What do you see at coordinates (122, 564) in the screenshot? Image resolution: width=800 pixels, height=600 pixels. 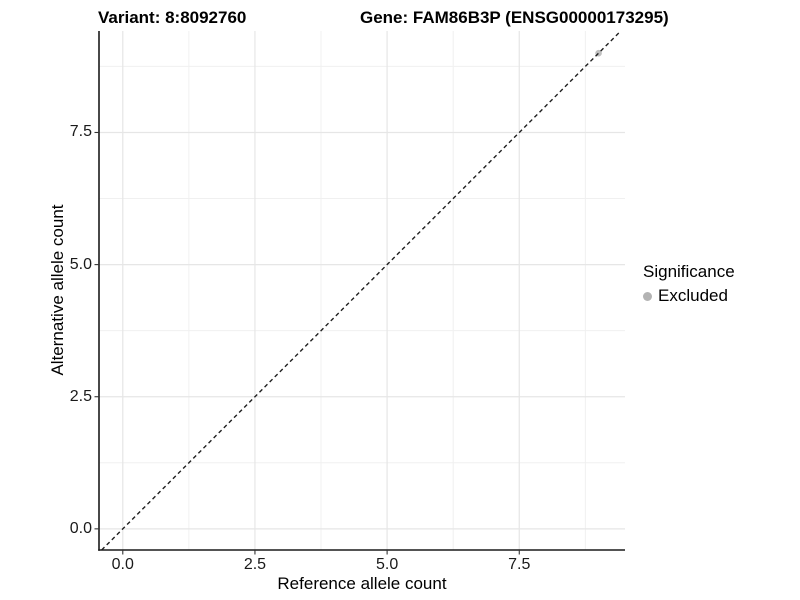 I see `x-tick-label: 0.0` at bounding box center [122, 564].